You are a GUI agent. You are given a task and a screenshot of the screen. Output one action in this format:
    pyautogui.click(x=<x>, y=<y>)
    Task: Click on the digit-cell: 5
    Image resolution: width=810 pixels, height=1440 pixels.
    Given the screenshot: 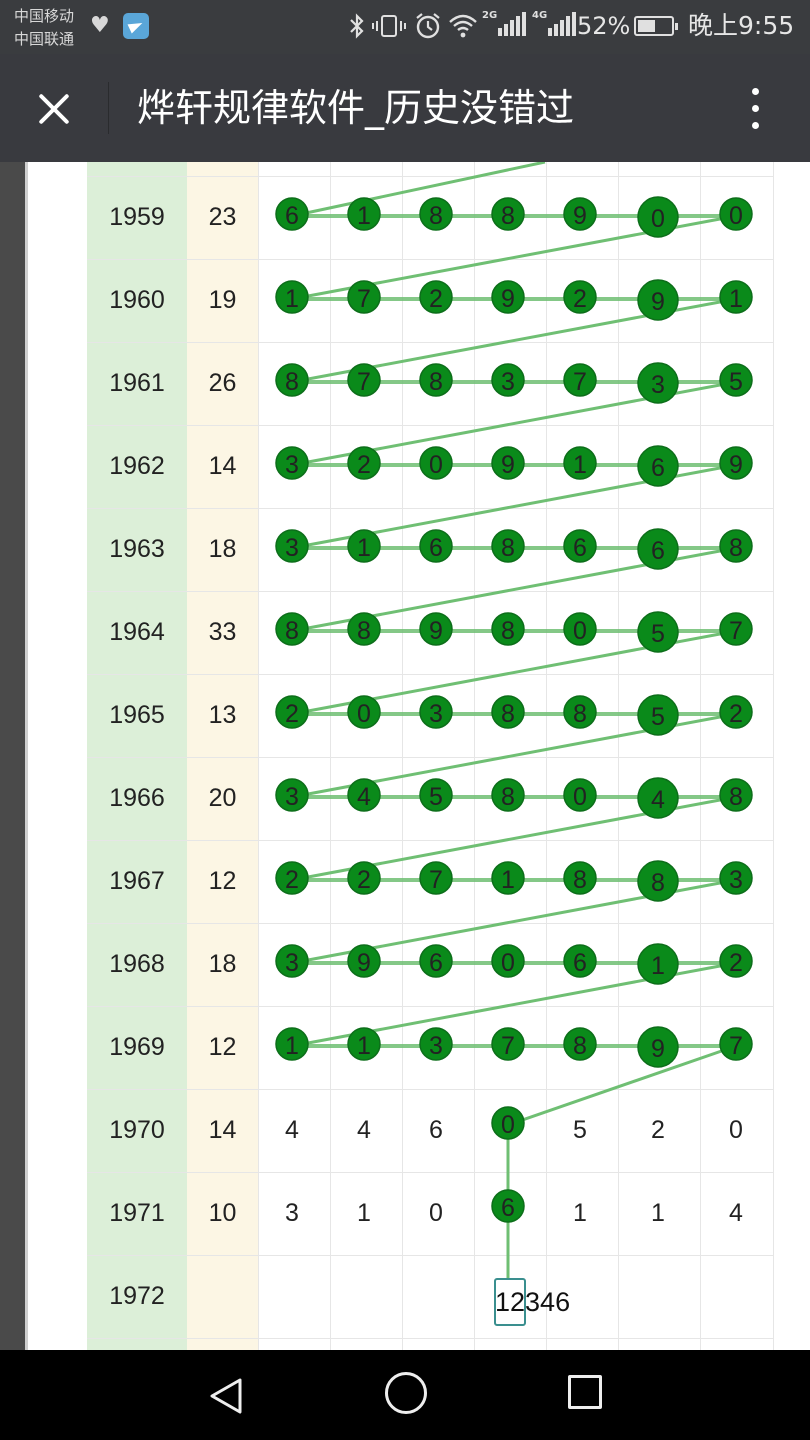 What is the action you would take?
    pyautogui.click(x=580, y=1130)
    